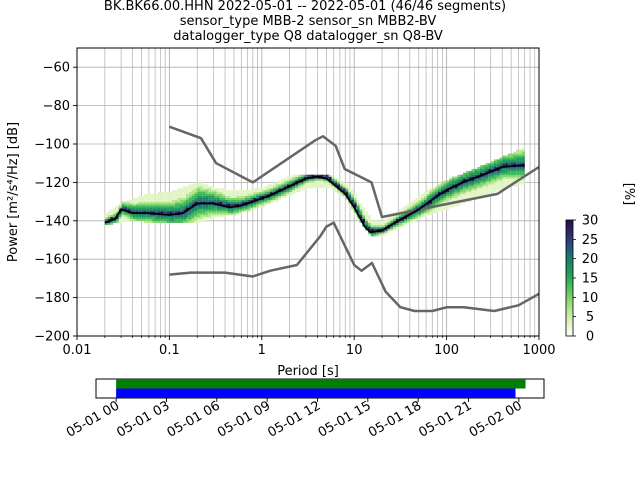 Image resolution: width=640 pixels, height=480 pixels. Describe the element at coordinates (52, 221) in the screenshot. I see `y-tick-label: −140` at that location.